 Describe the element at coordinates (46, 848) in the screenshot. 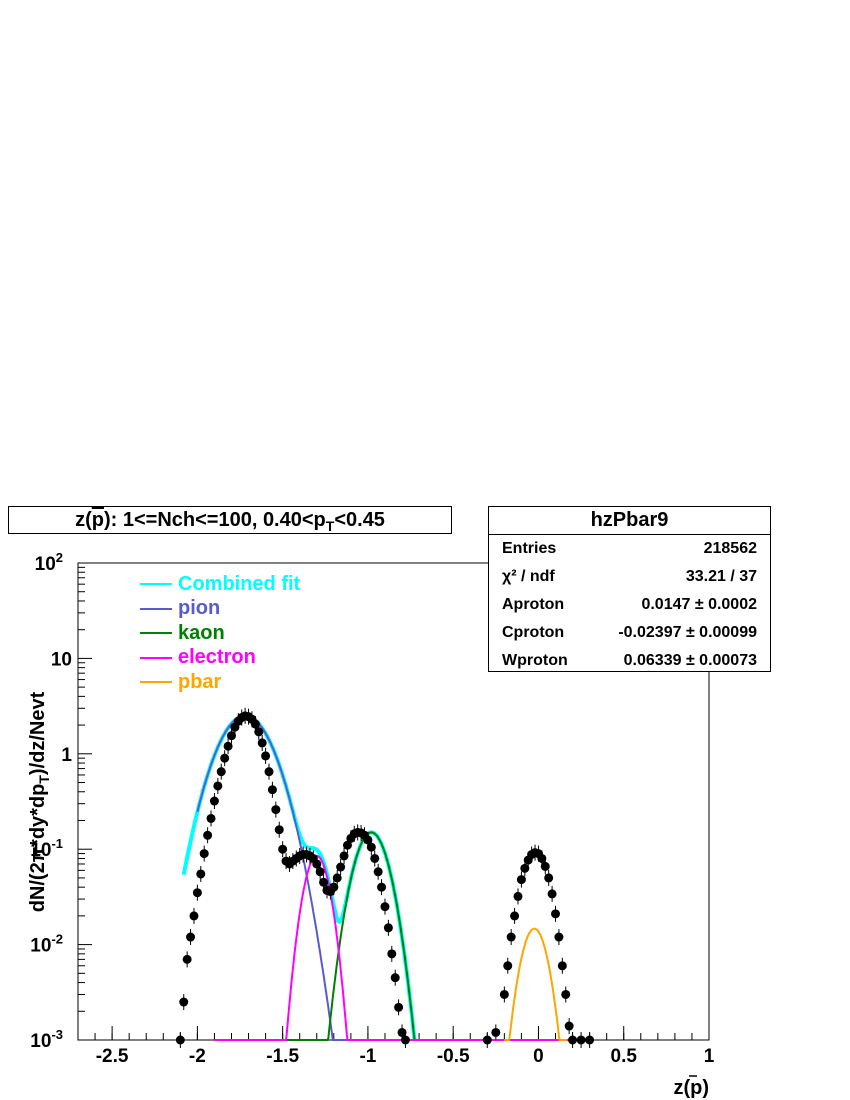

I see `y-tick-label: 10⁻¹` at that location.